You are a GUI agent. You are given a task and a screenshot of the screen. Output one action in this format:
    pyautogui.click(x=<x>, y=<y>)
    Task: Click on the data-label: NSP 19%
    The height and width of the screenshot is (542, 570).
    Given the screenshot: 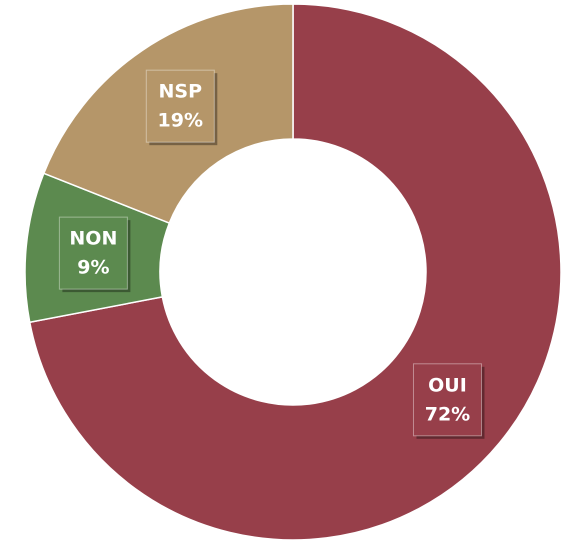 What is the action you would take?
    pyautogui.click(x=181, y=107)
    